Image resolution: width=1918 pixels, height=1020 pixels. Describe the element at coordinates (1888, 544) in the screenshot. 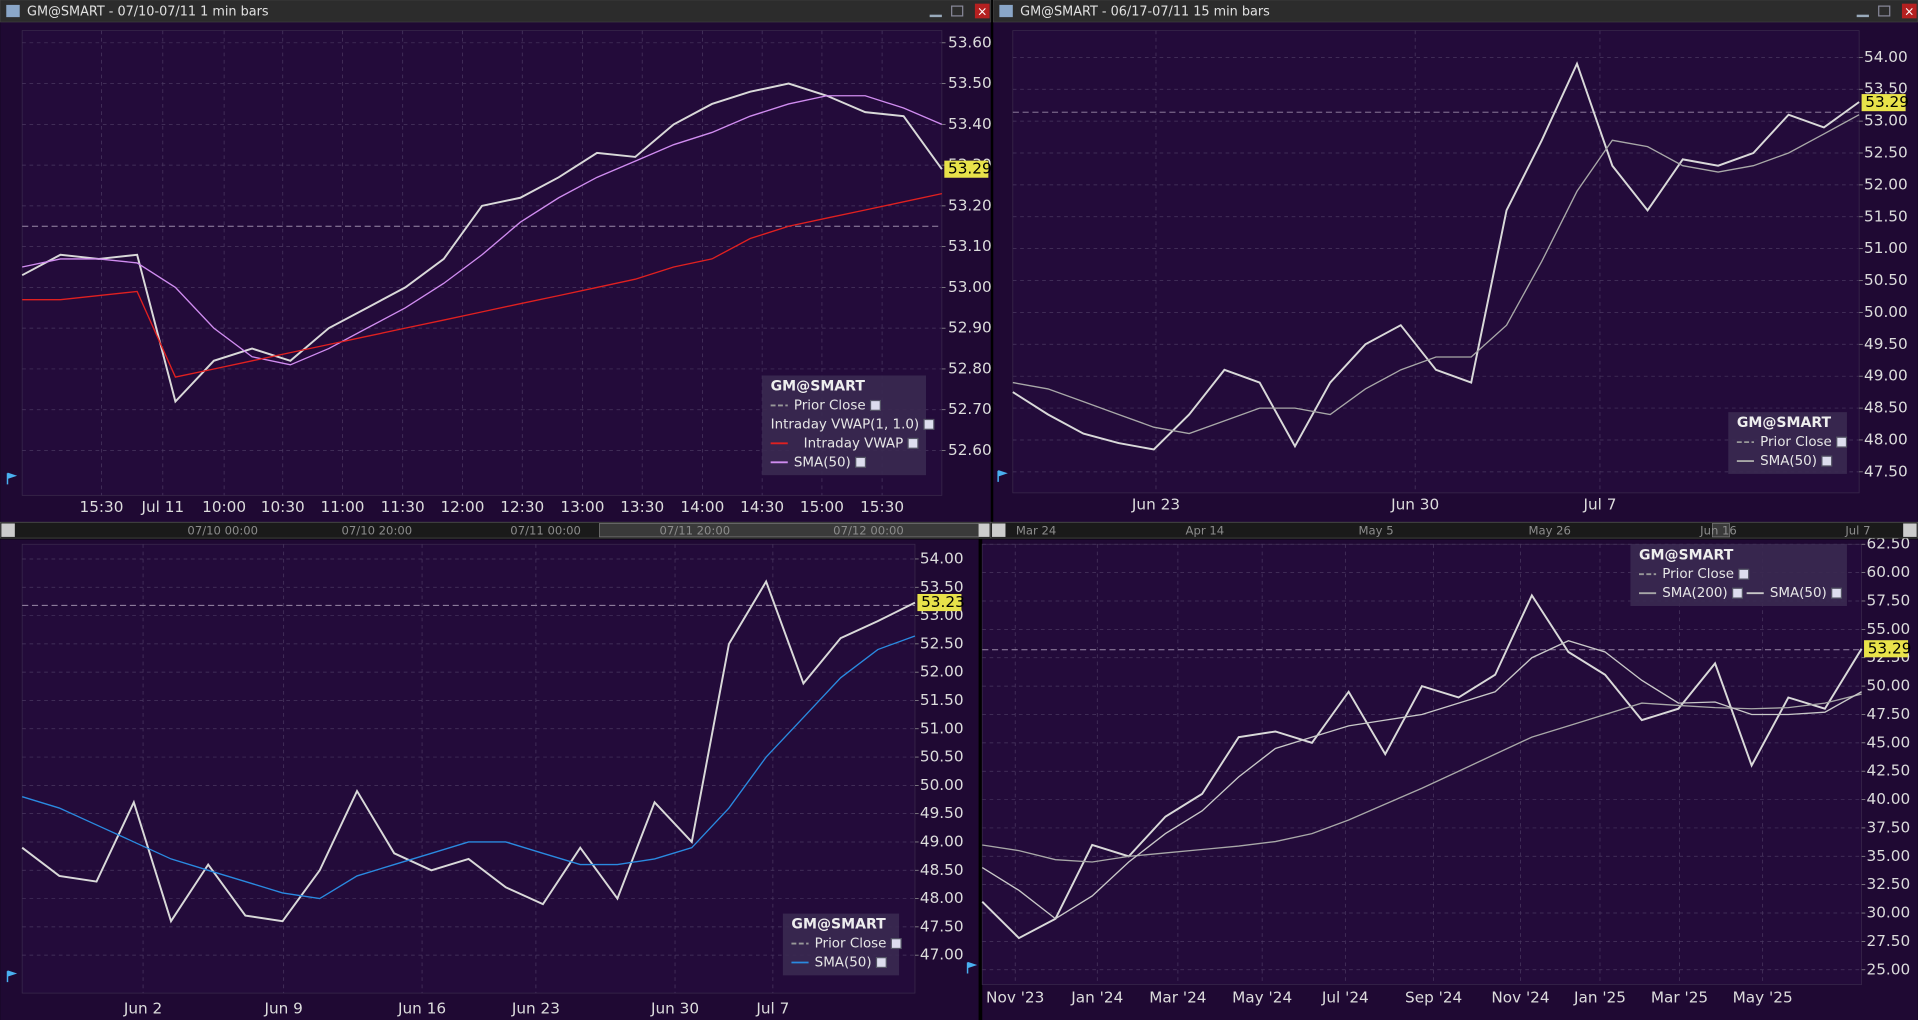

I see `y-tick-label: 62.50` at that location.